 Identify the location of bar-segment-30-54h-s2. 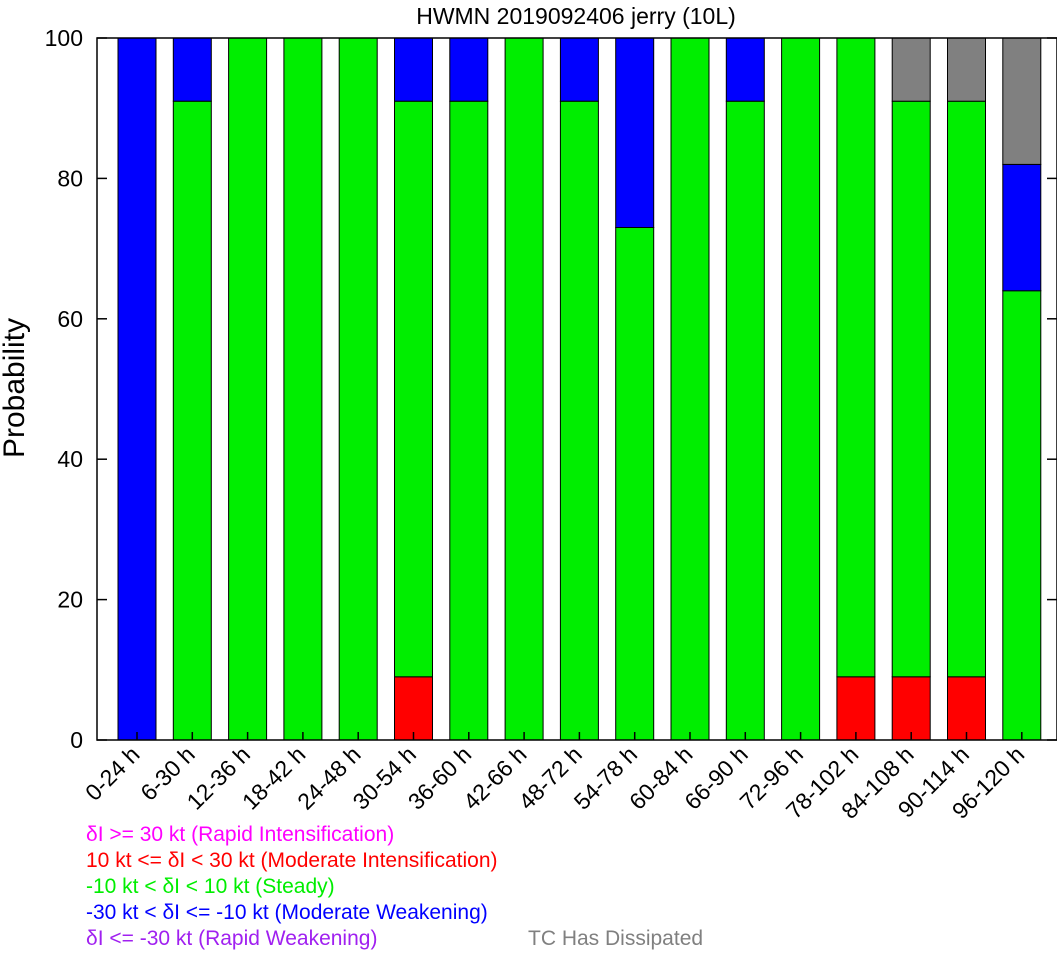
(413, 708).